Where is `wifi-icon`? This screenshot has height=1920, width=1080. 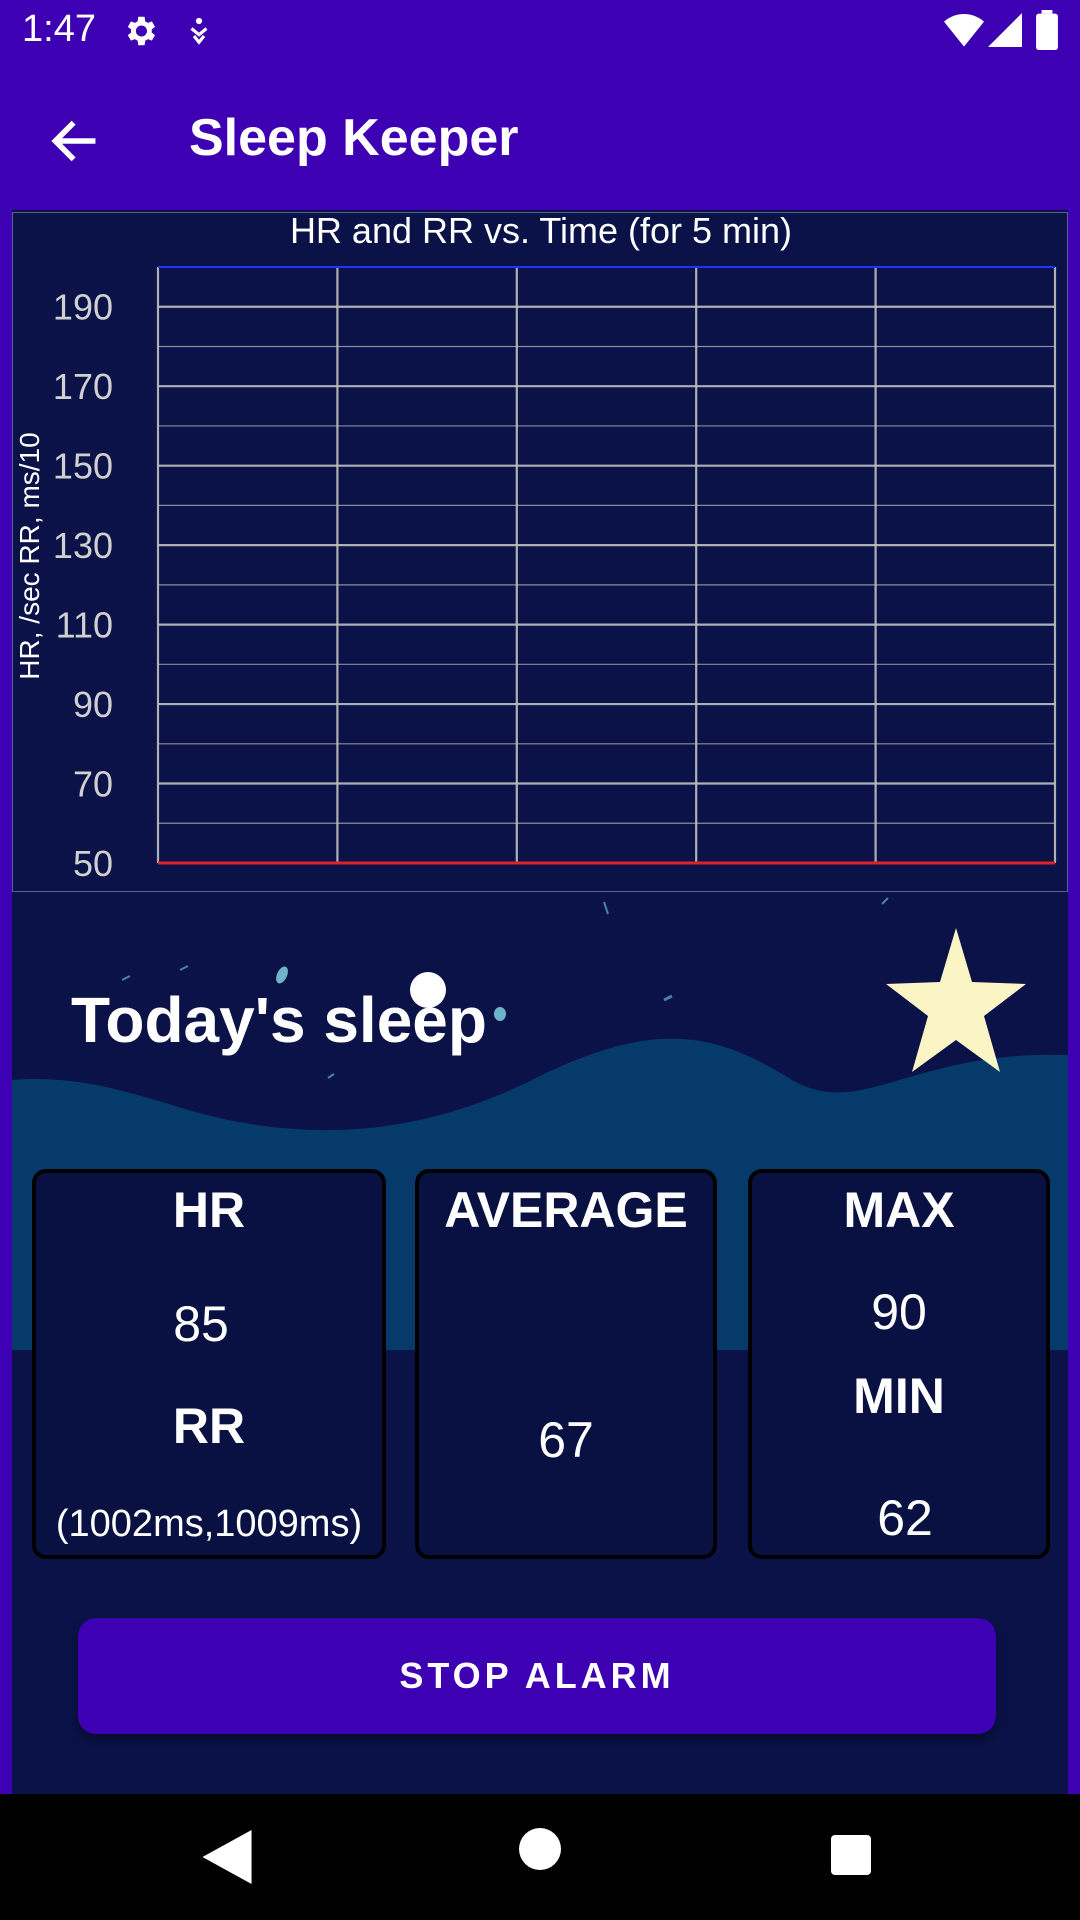
wifi-icon is located at coordinates (964, 30).